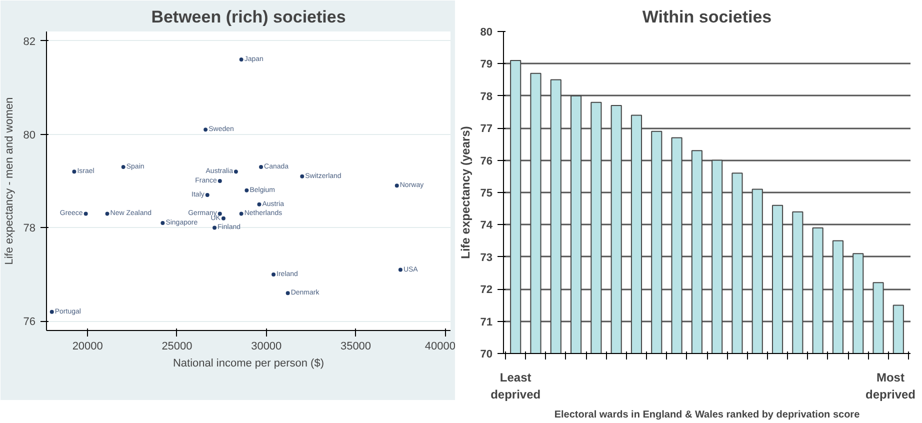  What do you see at coordinates (177, 346) in the screenshot?
I see `x-tick-label: 25000` at bounding box center [177, 346].